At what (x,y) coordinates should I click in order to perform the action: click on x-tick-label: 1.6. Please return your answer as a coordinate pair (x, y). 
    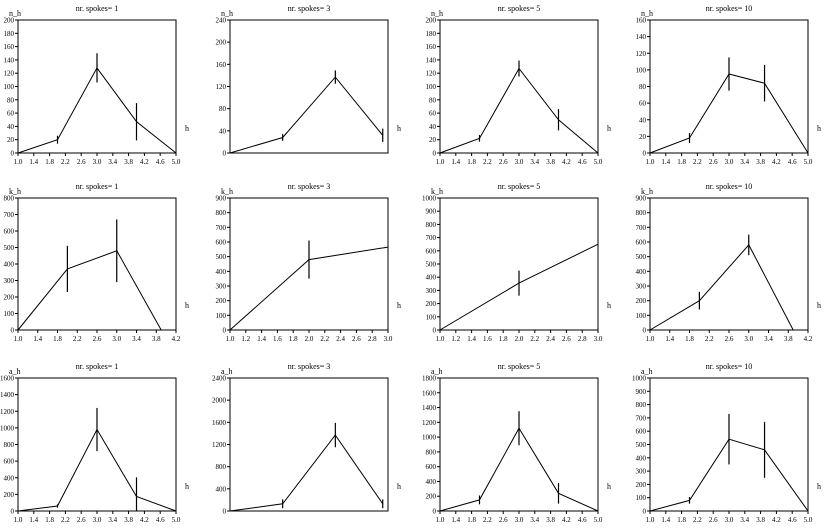
    Looking at the image, I should click on (487, 339).